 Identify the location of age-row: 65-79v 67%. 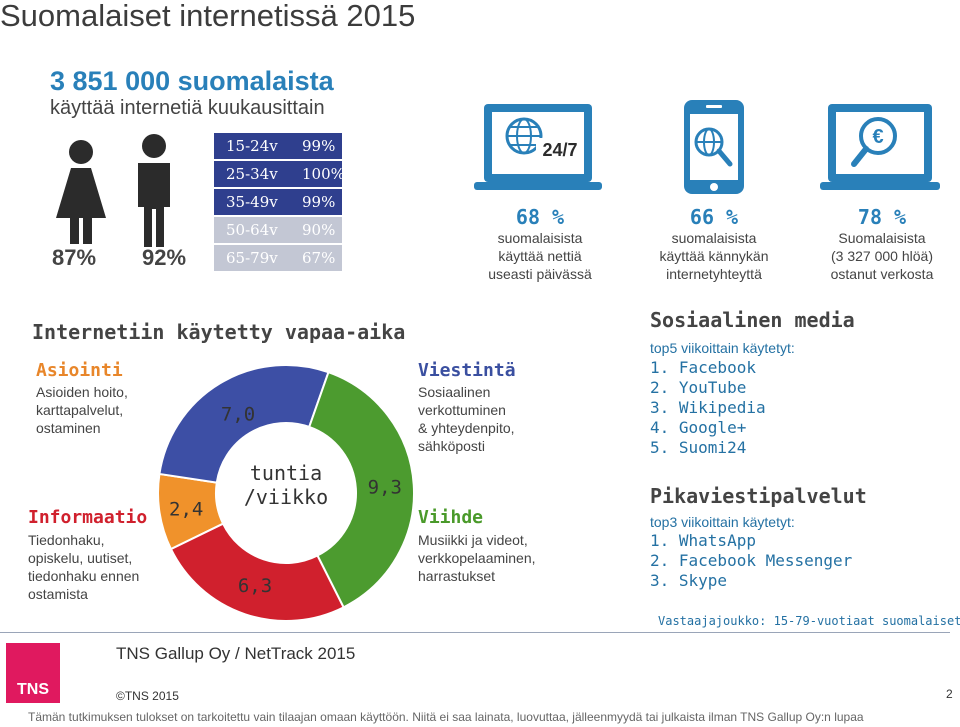
(278, 258).